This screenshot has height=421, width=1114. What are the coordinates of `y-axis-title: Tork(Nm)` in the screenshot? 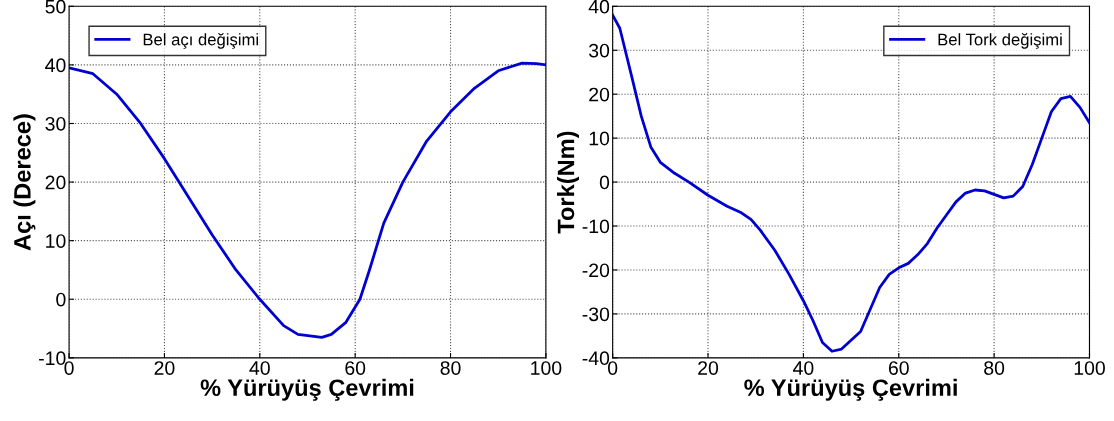 It's located at (567, 182).